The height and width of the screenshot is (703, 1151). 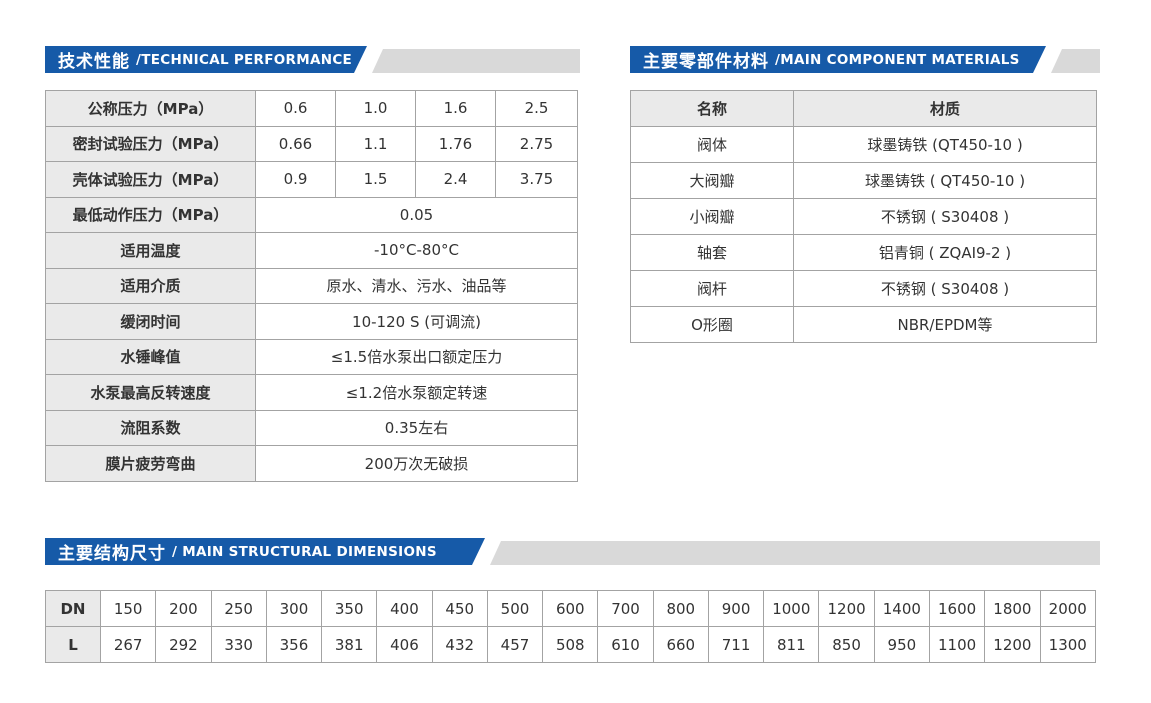 What do you see at coordinates (459, 608) in the screenshot?
I see `dim-value: 450` at bounding box center [459, 608].